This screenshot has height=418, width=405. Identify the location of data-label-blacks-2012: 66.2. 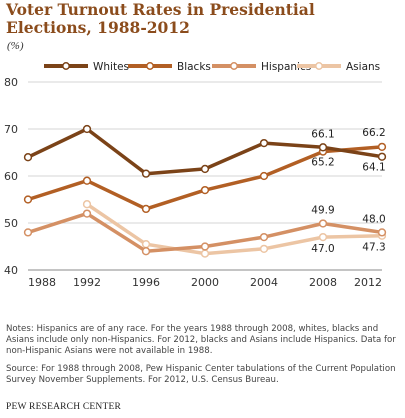
(373, 133).